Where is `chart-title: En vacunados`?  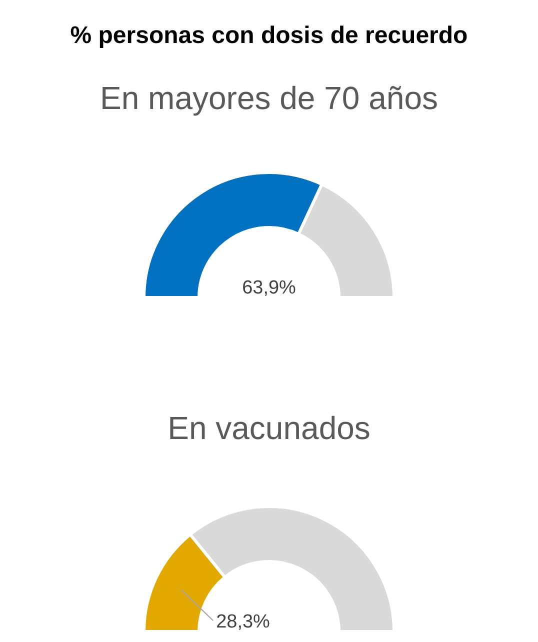 chart-title: En vacunados is located at coordinates (269, 428).